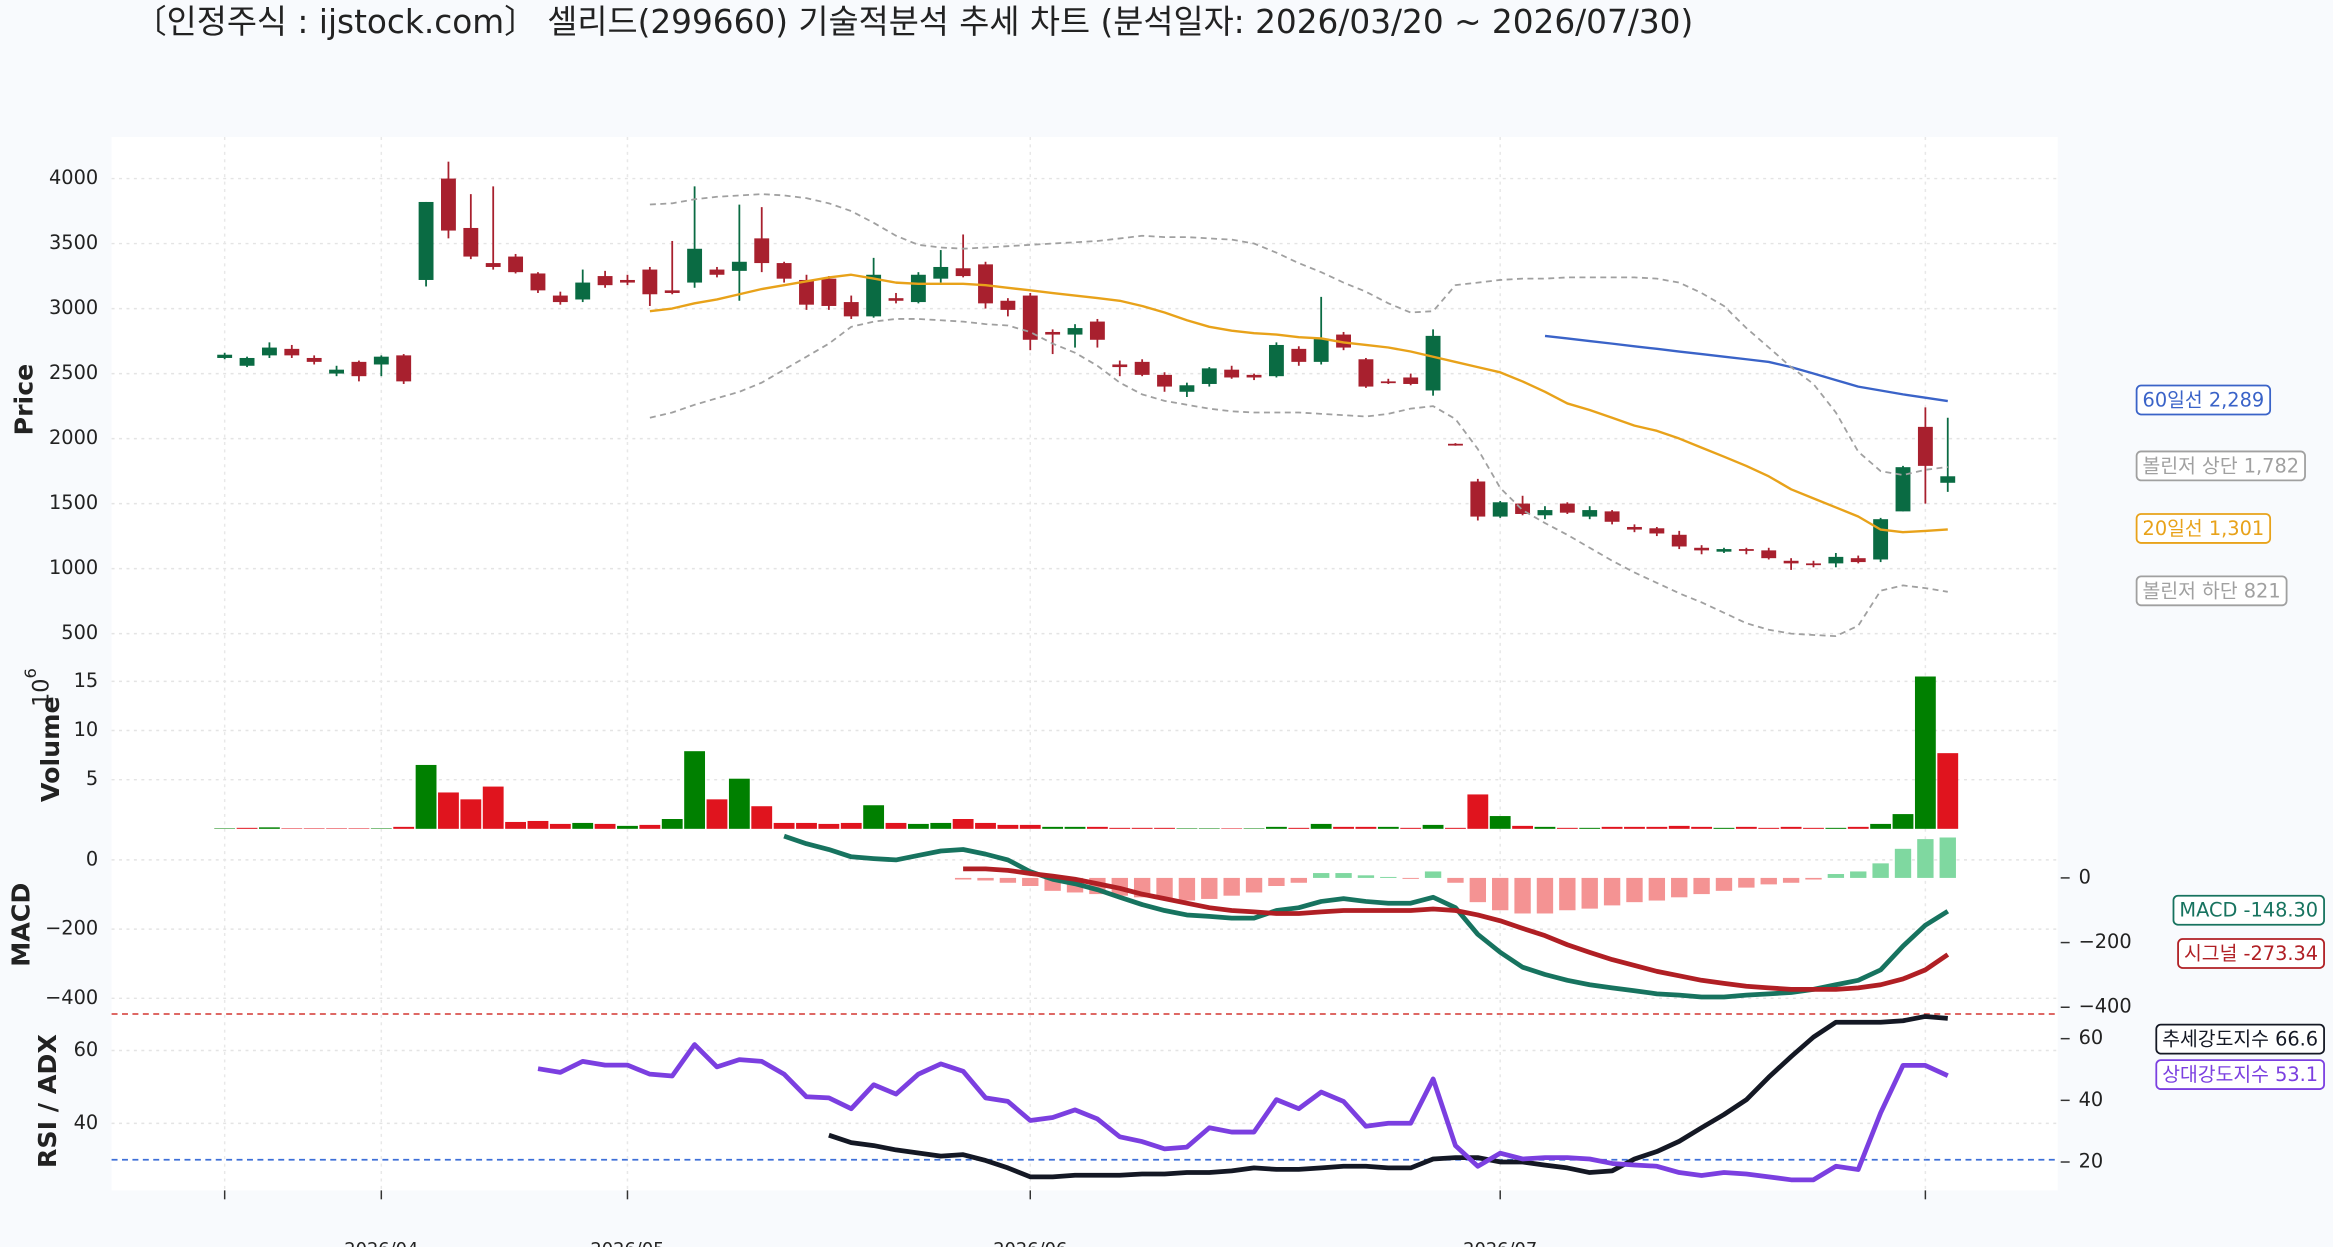 This screenshot has height=1247, width=2333. Describe the element at coordinates (86, 1049) in the screenshot. I see `y-tick-label: 60` at that location.